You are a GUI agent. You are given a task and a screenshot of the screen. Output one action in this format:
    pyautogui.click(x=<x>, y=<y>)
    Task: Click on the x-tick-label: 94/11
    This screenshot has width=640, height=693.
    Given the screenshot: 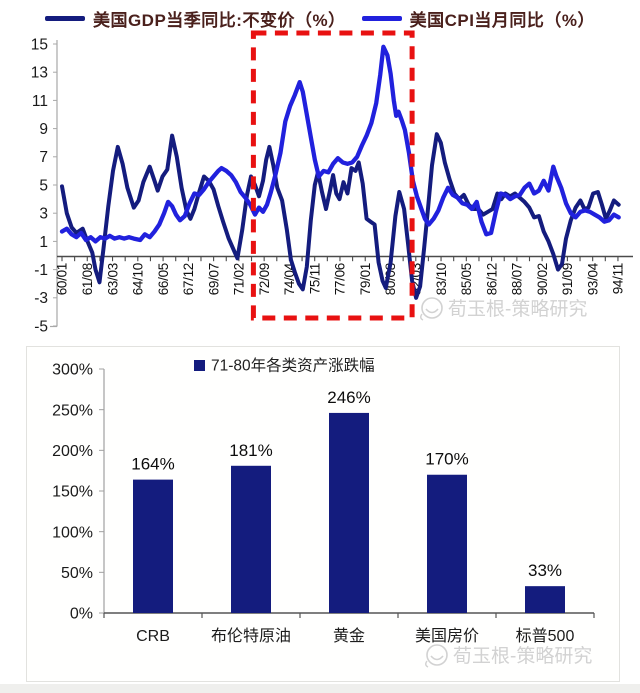 What is the action you would take?
    pyautogui.click(x=618, y=278)
    